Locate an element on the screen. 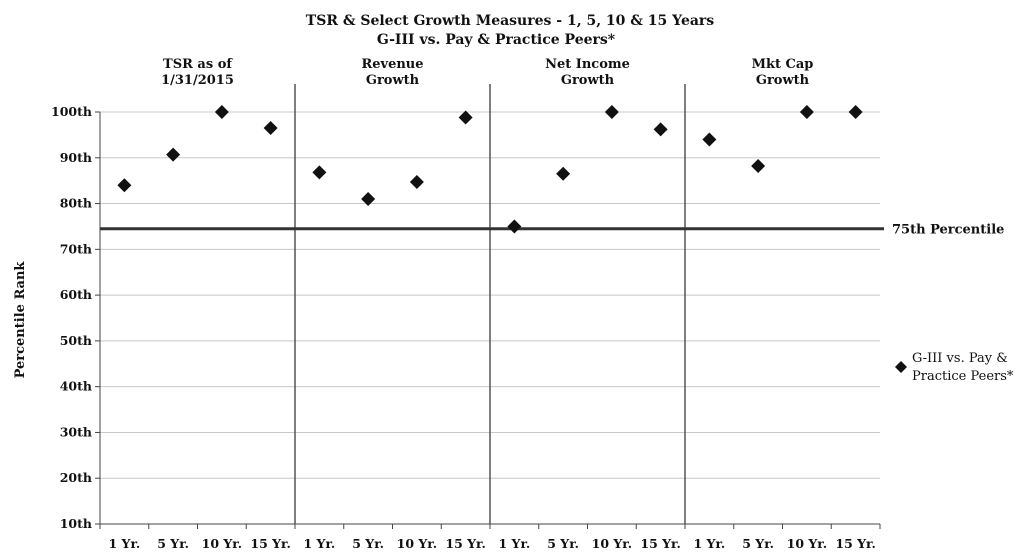 The height and width of the screenshot is (552, 1020). legend-label-line-1: G-III vs. Pay & is located at coordinates (960, 358).